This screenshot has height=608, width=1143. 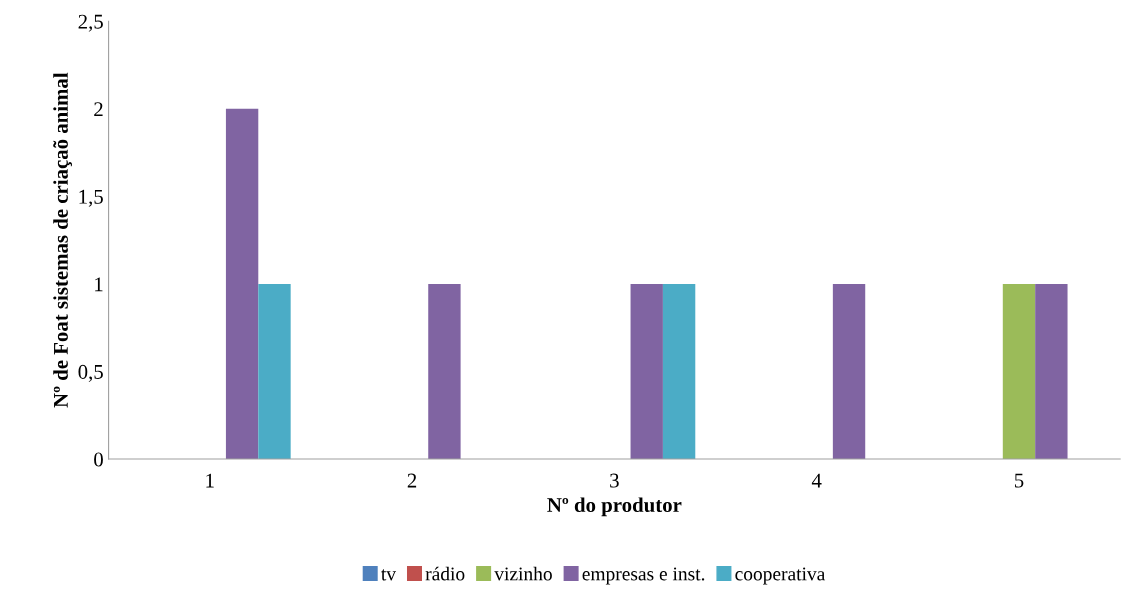 What do you see at coordinates (62, 240) in the screenshot?
I see `y-axis-title: Nº de Foat sistemas de criaçaõ animal` at bounding box center [62, 240].